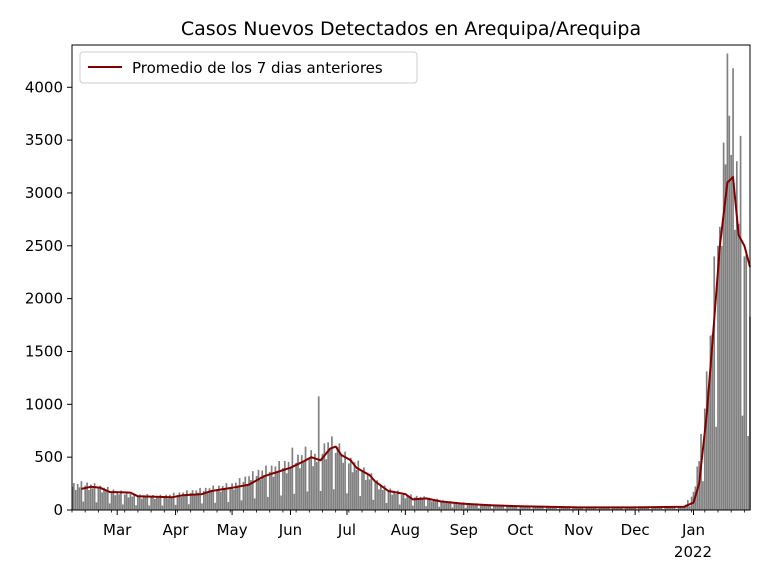 This screenshot has width=768, height=576. I want to click on x-tick-label: Apr, so click(176, 530).